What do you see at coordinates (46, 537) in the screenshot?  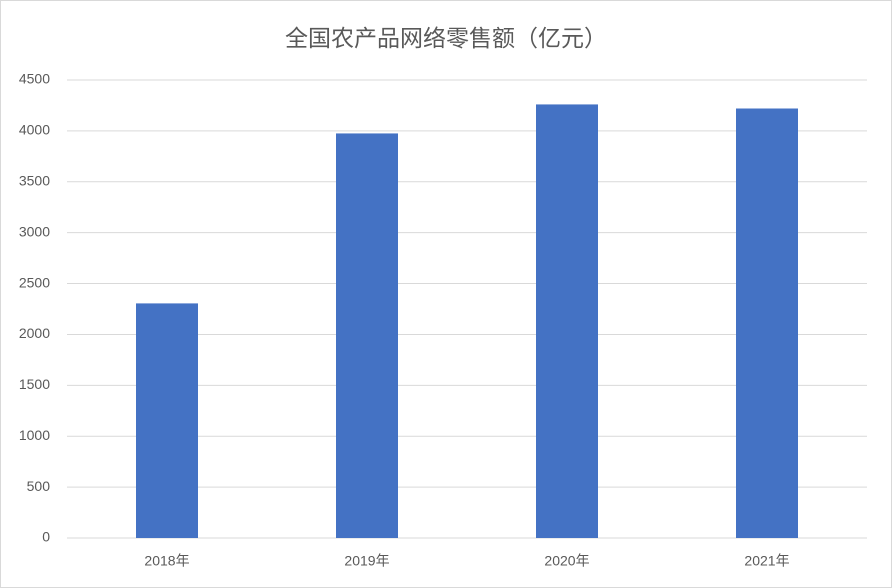 I see `y-tick-label: 0` at bounding box center [46, 537].